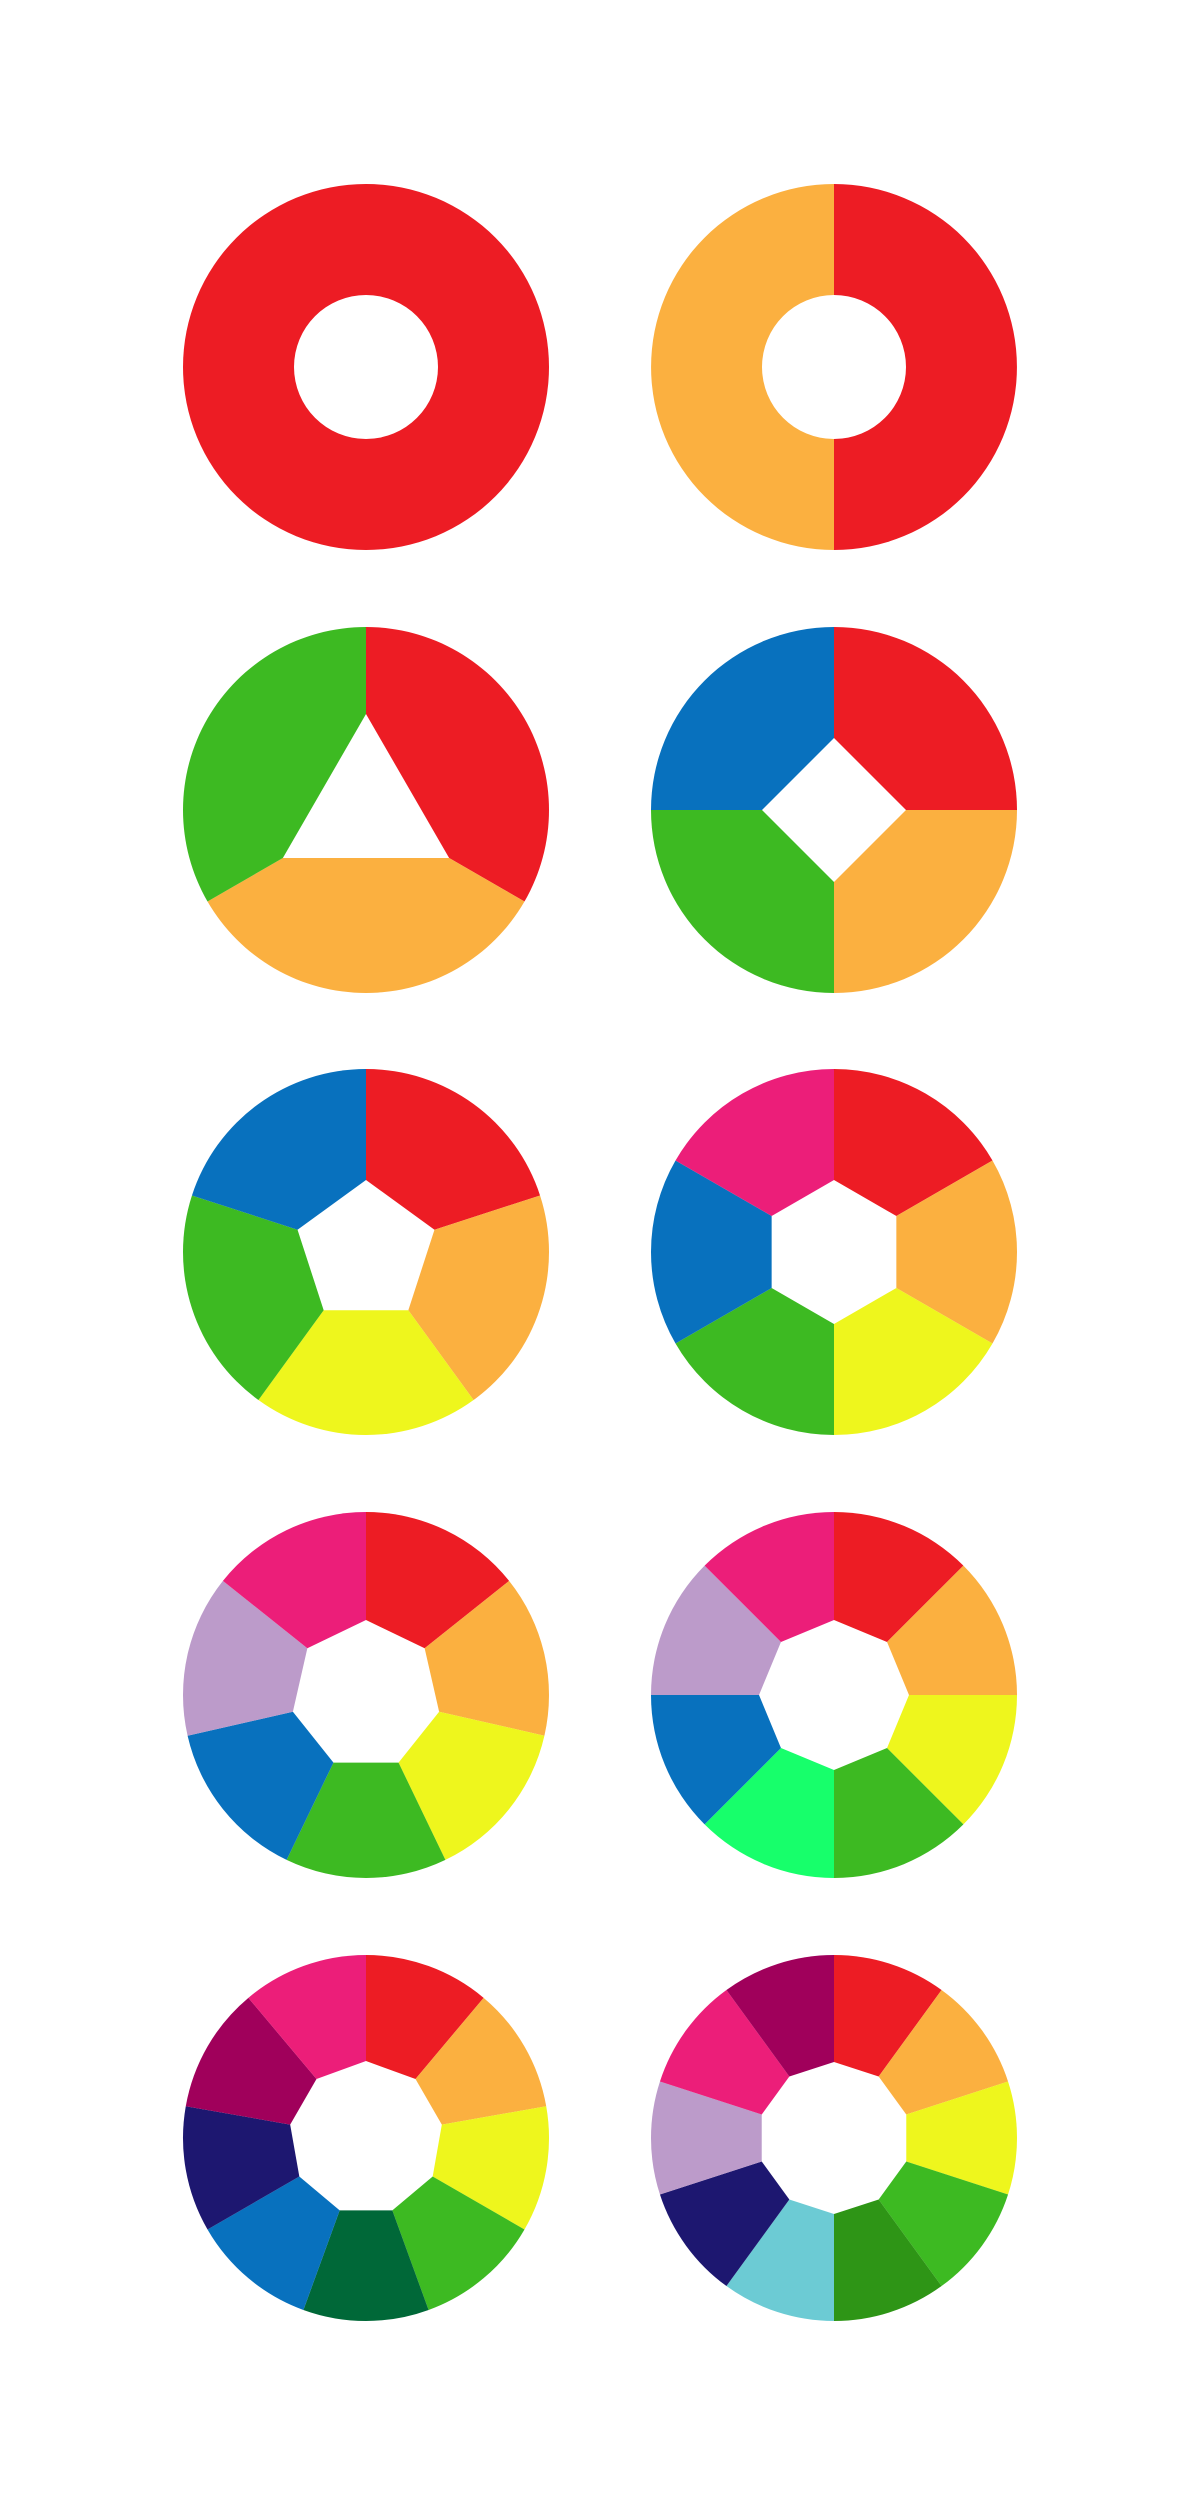  What do you see at coordinates (834, 2138) in the screenshot?
I see `color-wheel-10-segments` at bounding box center [834, 2138].